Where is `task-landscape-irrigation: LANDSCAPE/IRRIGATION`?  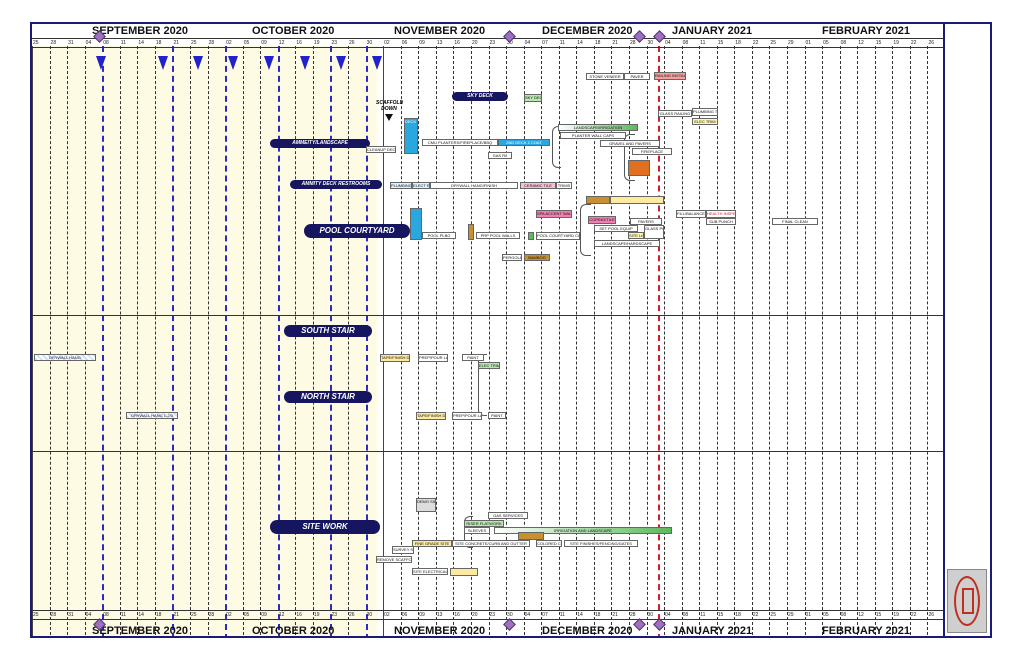
task-landscape-irrigation: LANDSCAPE/IRRIGATION is located at coordinates (598, 127).